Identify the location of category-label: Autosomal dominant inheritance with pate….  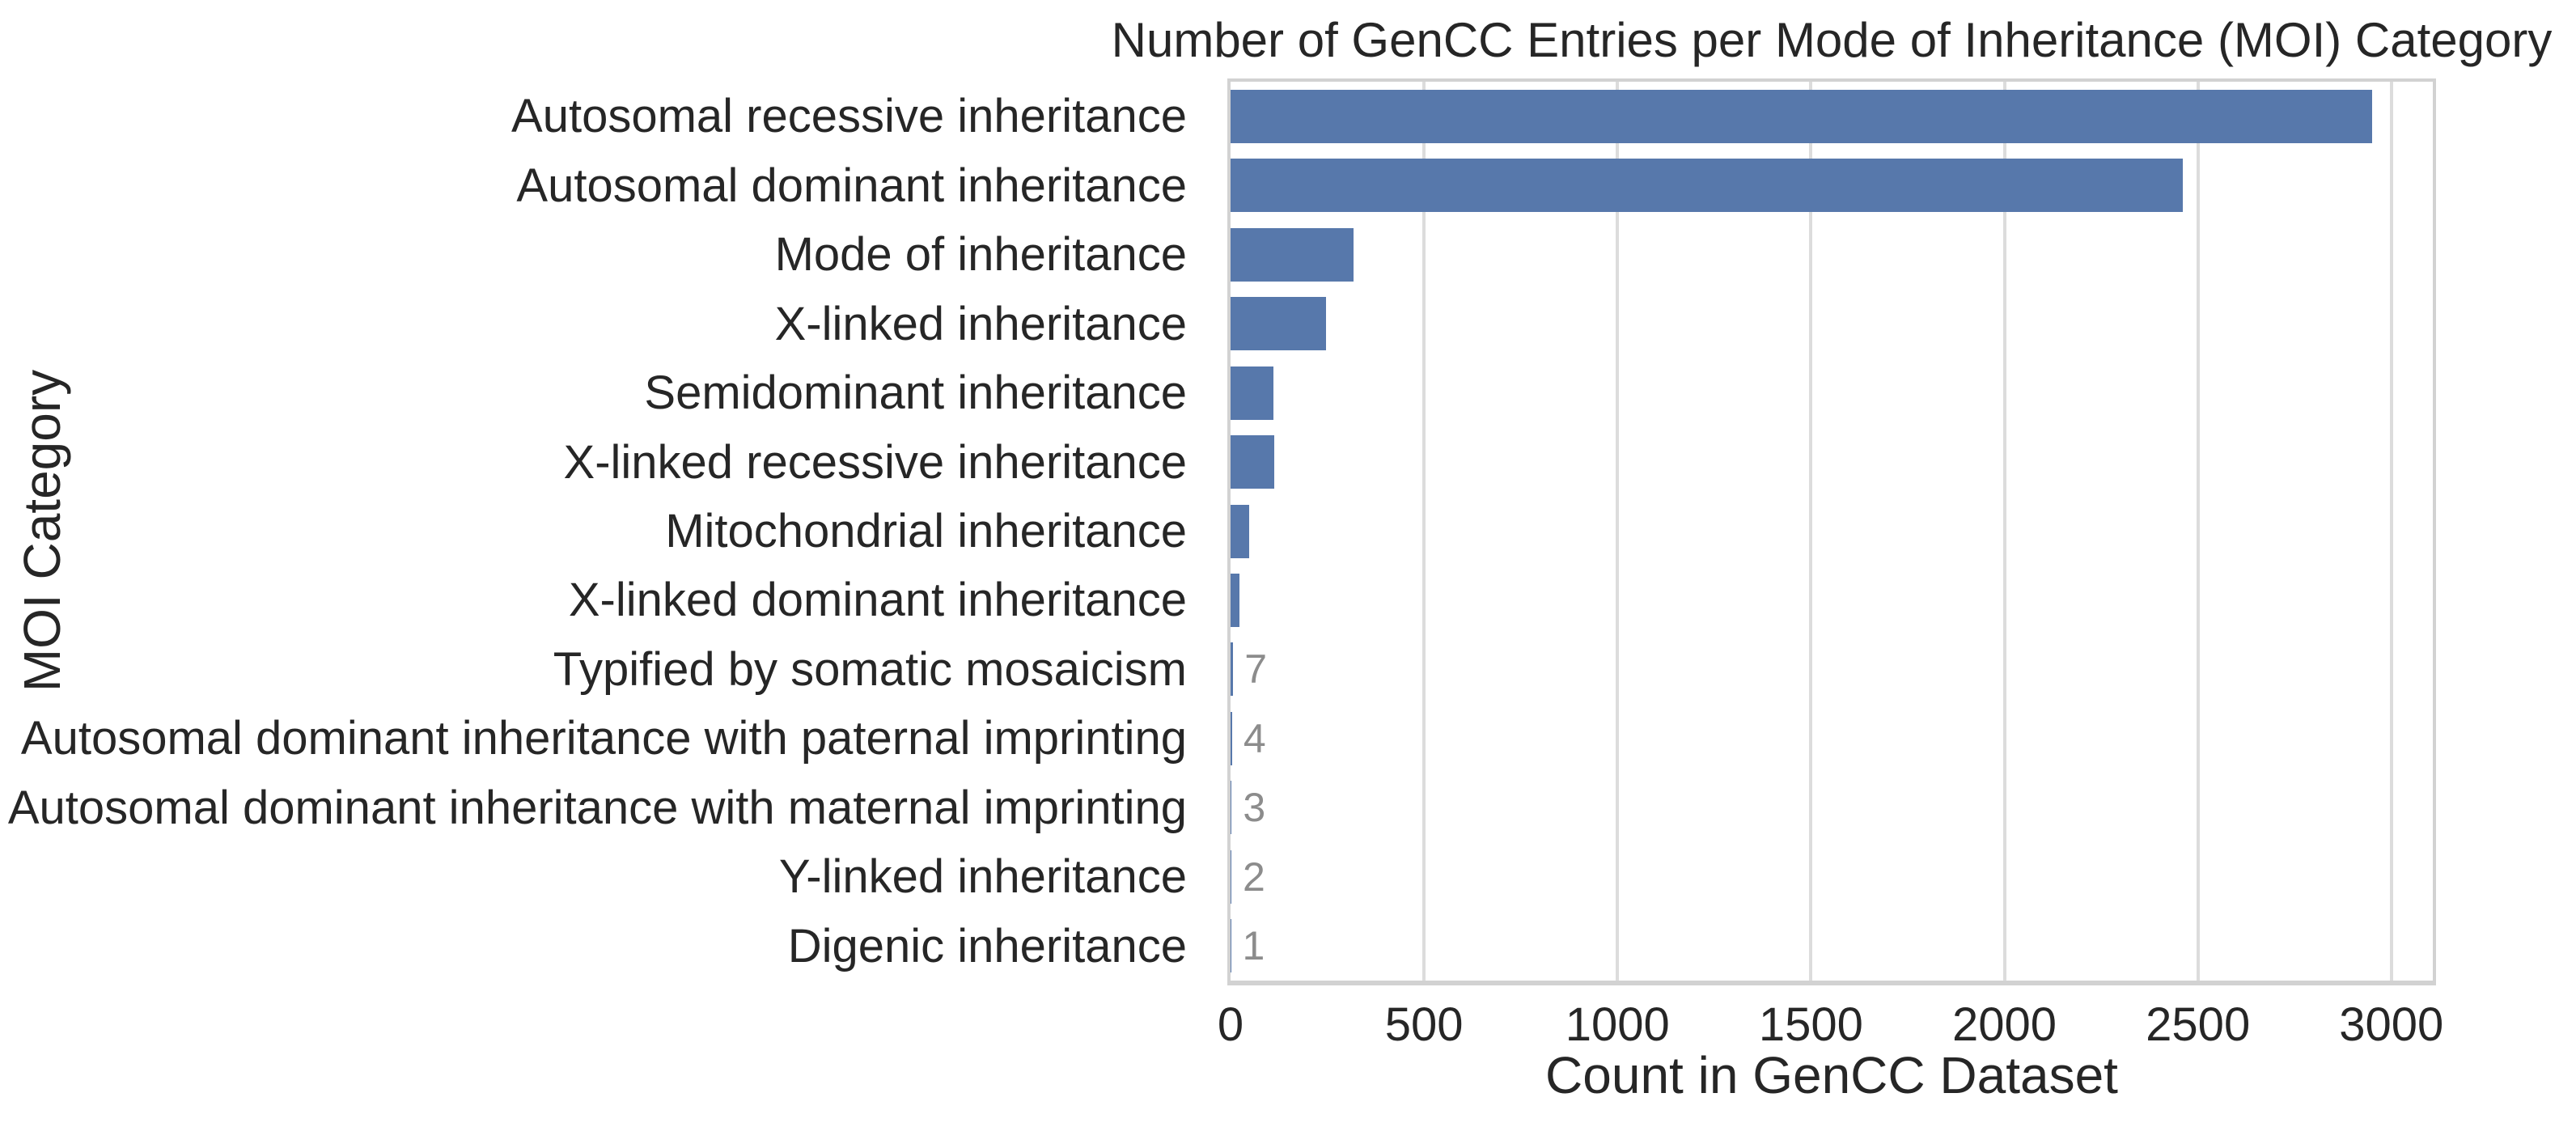
(603, 738).